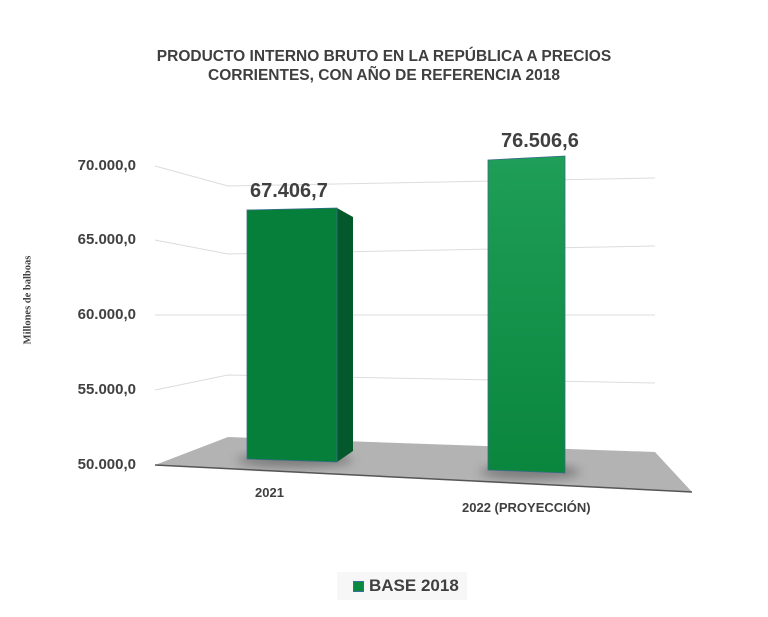  Describe the element at coordinates (345, 335) in the screenshot. I see `bar-2021-side` at that location.